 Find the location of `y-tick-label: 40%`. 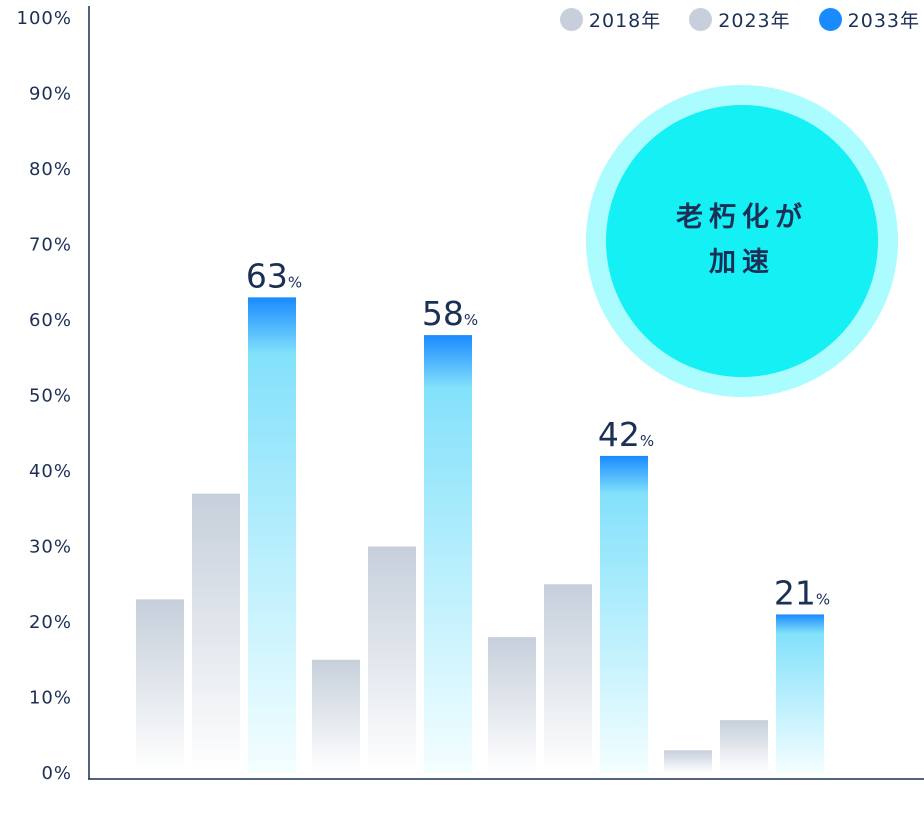

y-tick-label: 40% is located at coordinates (50, 471).